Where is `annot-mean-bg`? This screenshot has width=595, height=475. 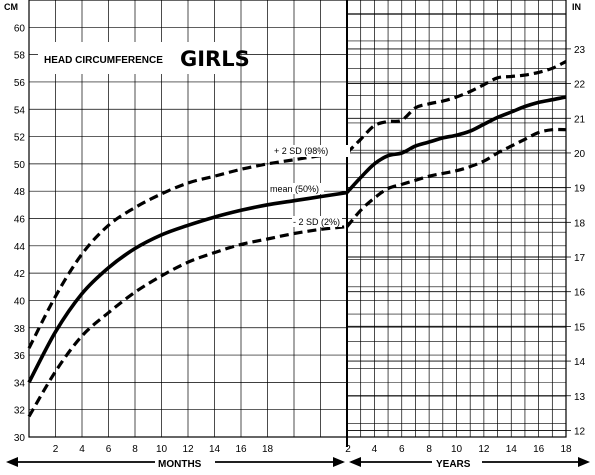
annot-mean-bg is located at coordinates (296, 188).